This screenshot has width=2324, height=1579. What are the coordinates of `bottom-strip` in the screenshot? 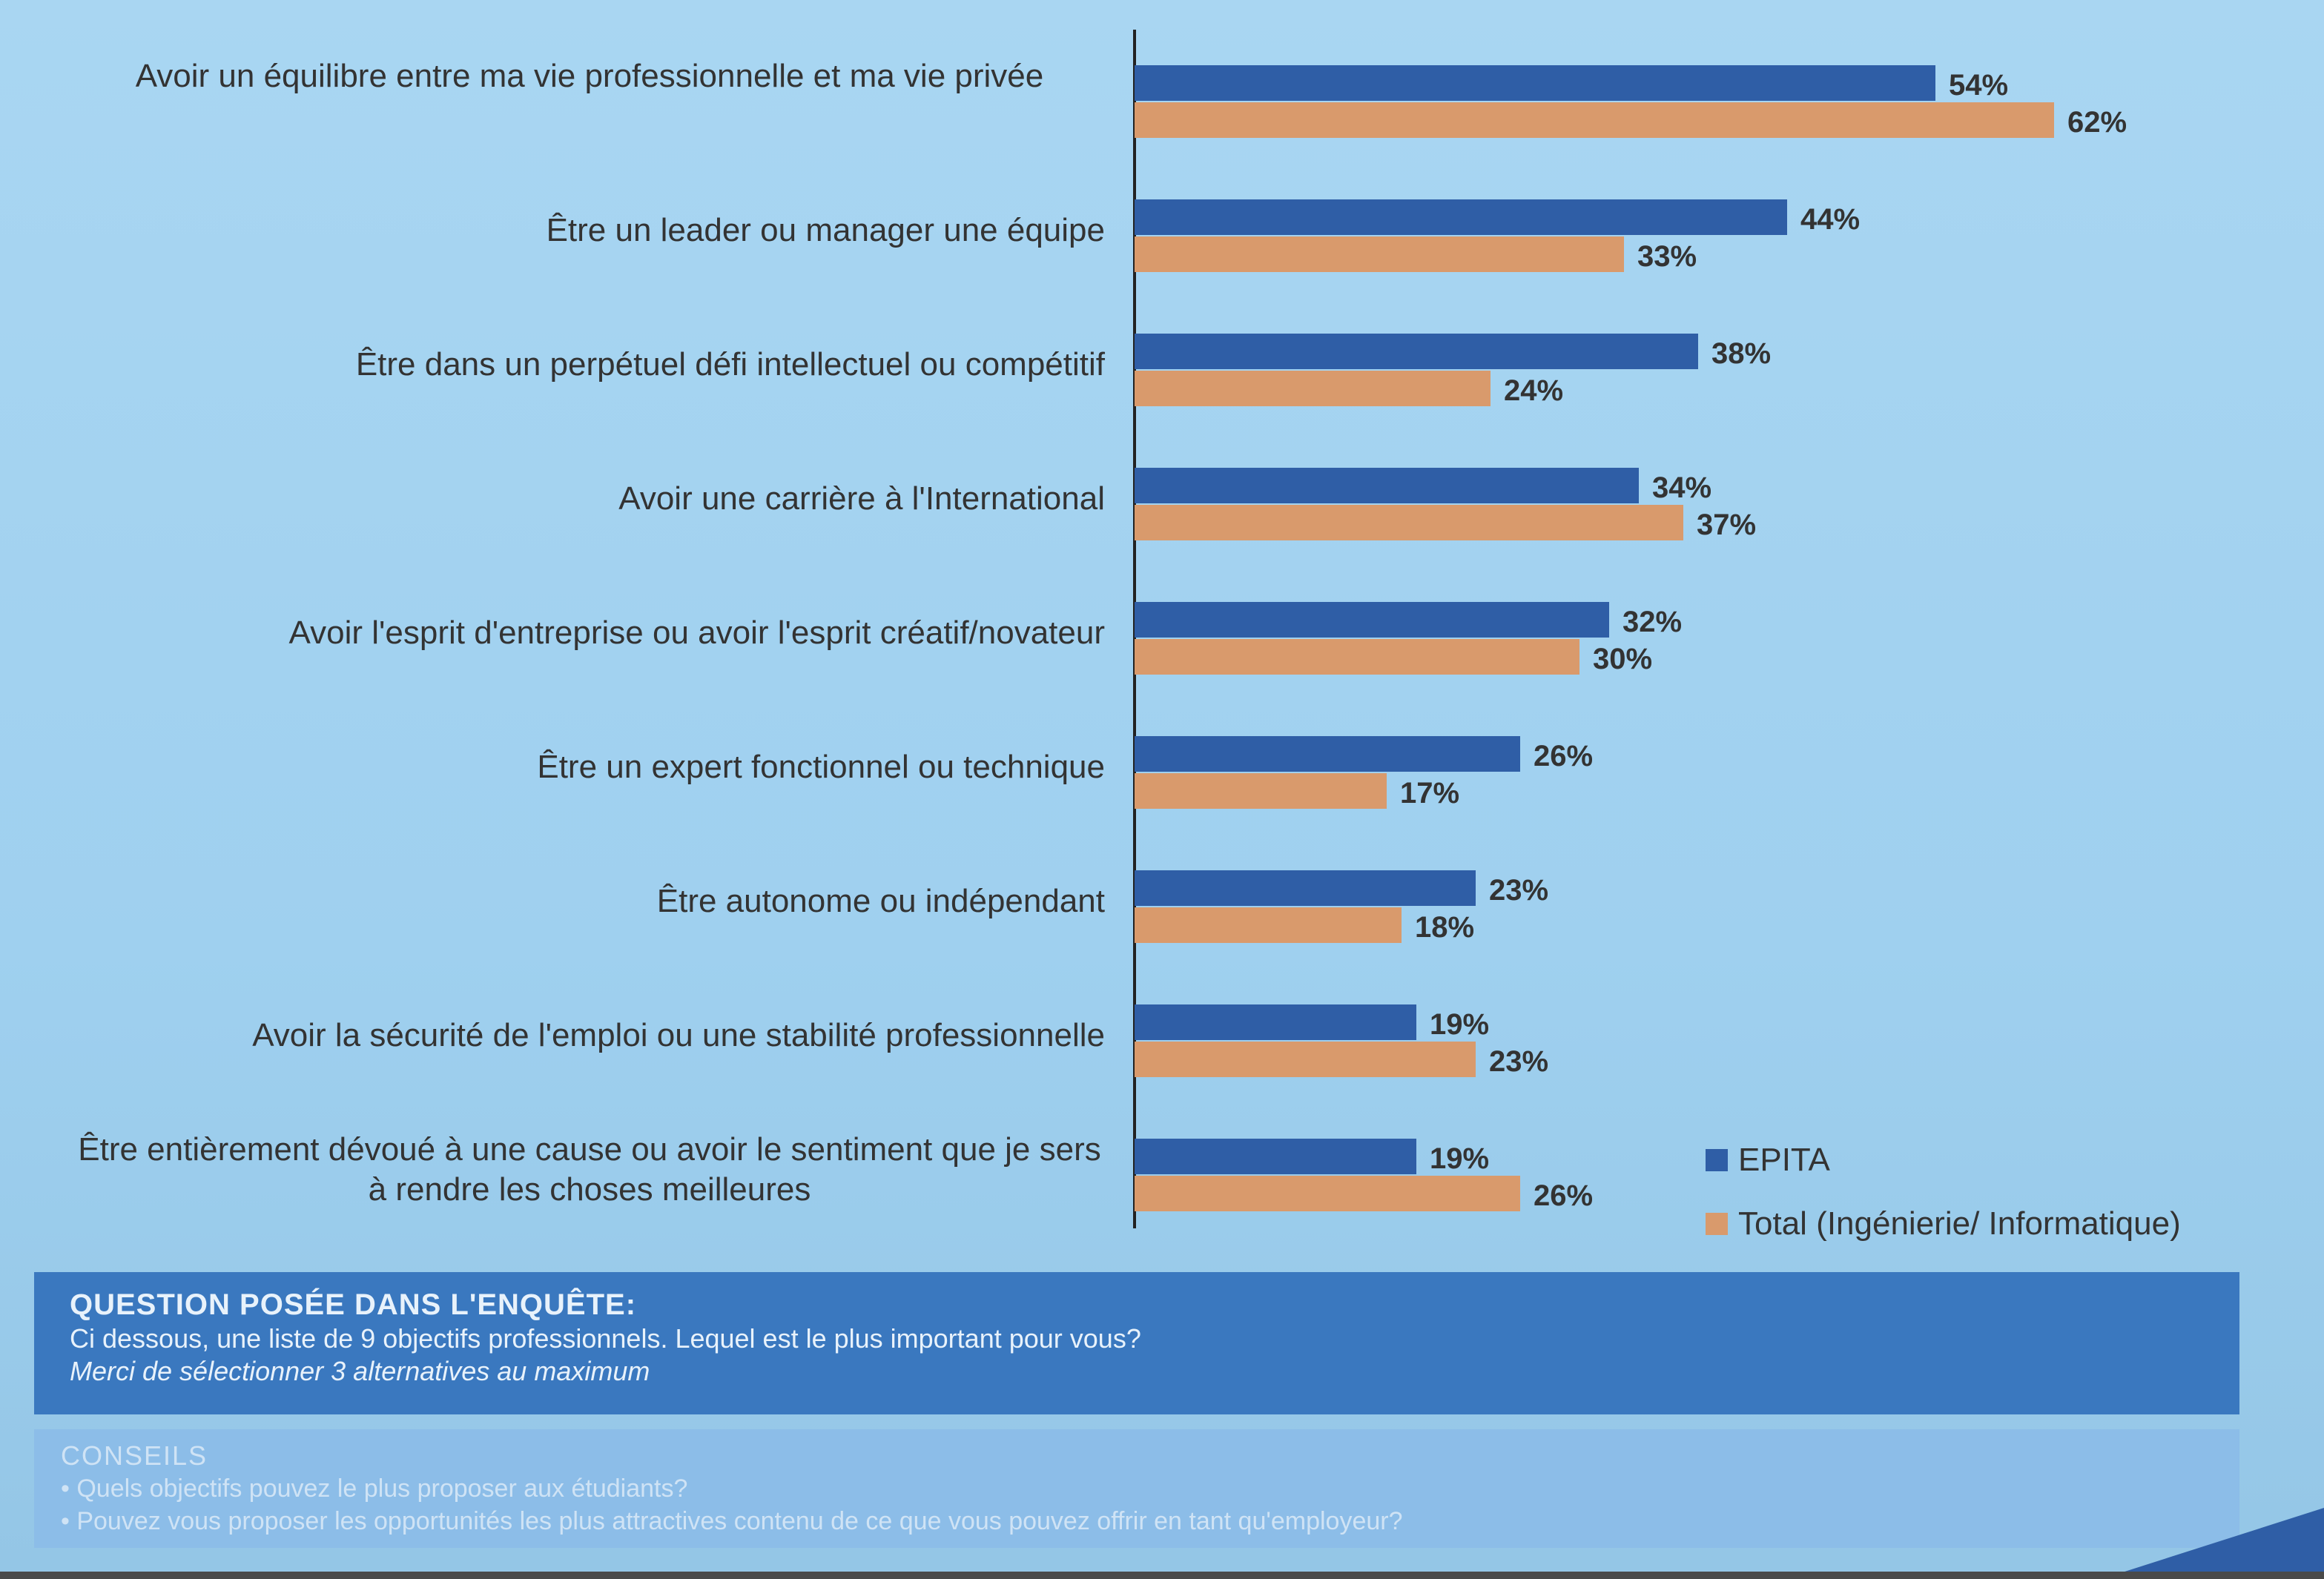 It's located at (1162, 1575).